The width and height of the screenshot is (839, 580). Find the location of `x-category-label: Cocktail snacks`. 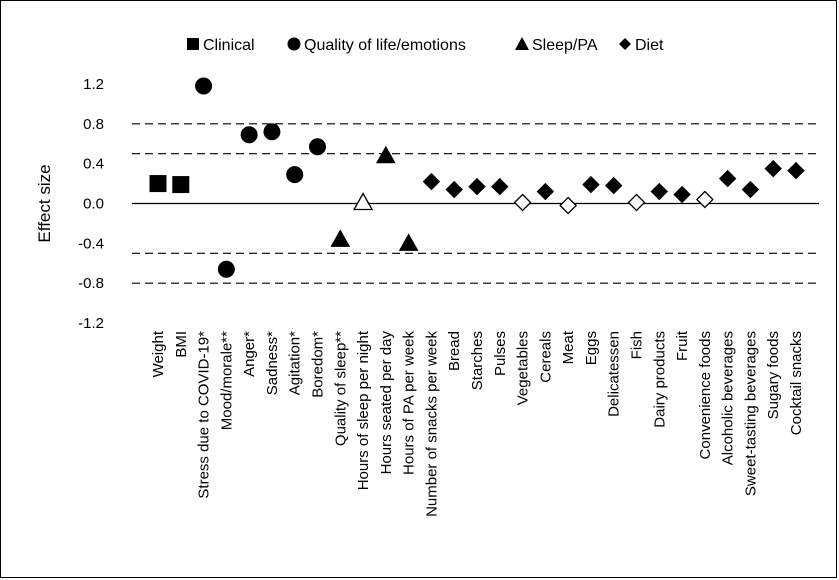

x-category-label: Cocktail snacks is located at coordinates (796, 383).